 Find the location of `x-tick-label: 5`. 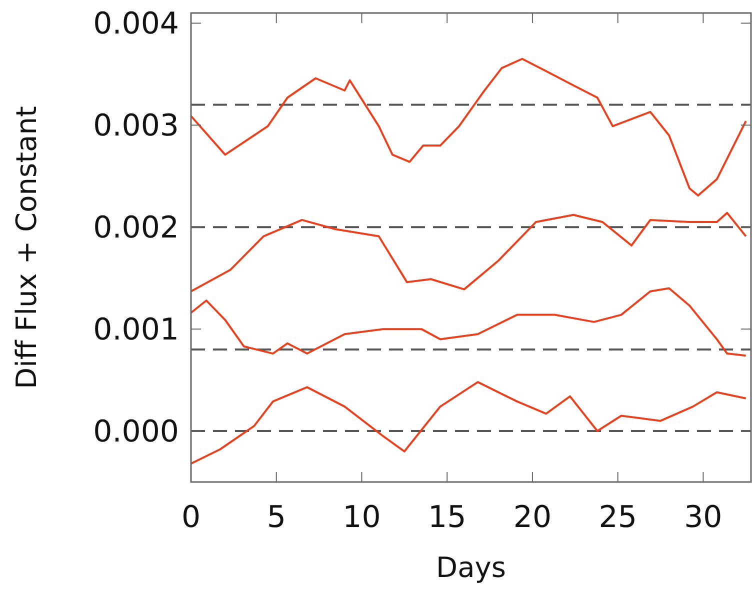

x-tick-label: 5 is located at coordinates (276, 517).